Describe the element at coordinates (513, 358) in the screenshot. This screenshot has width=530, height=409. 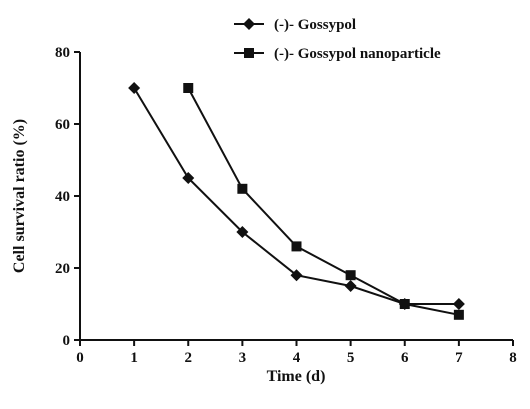
I see `x-tick-label: 8` at that location.